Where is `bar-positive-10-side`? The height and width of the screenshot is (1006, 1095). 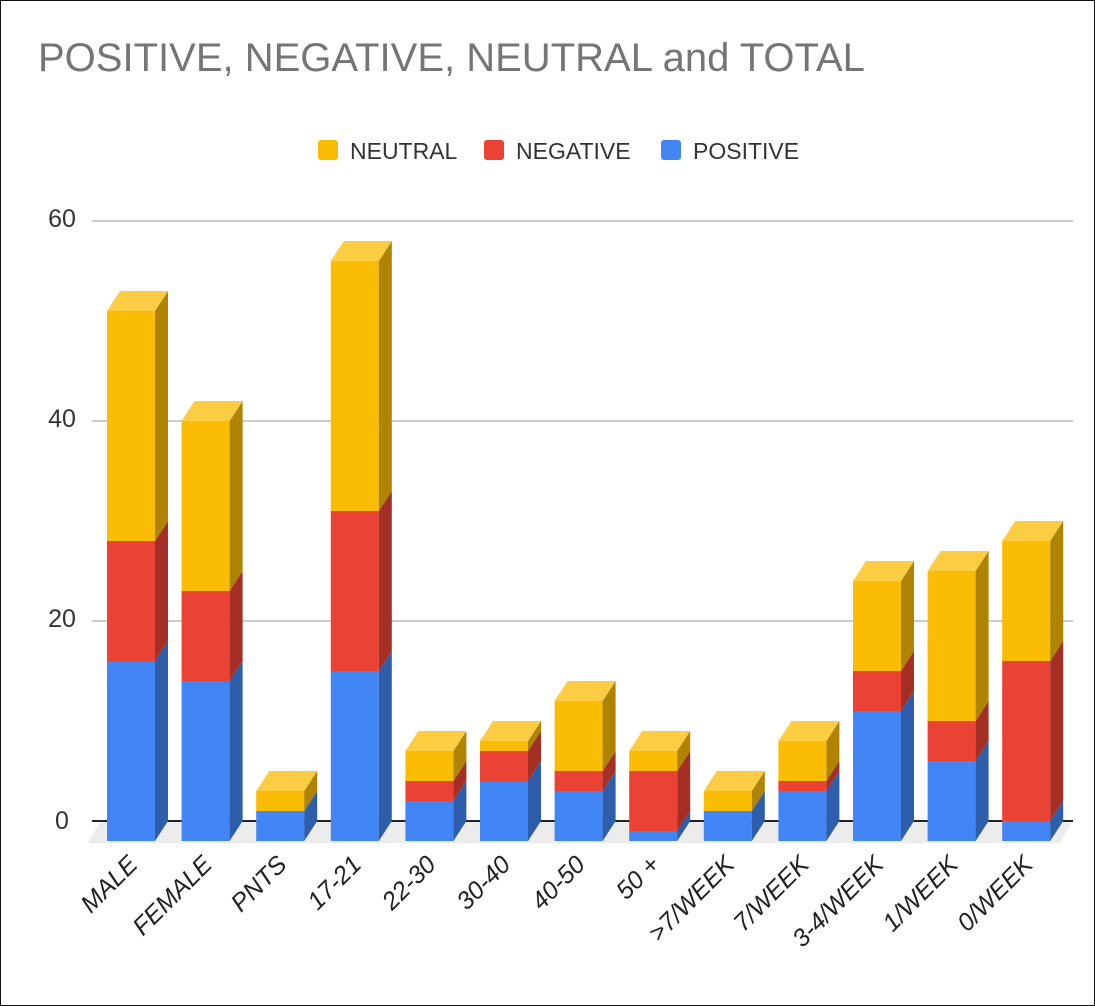 bar-positive-10-side is located at coordinates (907, 766).